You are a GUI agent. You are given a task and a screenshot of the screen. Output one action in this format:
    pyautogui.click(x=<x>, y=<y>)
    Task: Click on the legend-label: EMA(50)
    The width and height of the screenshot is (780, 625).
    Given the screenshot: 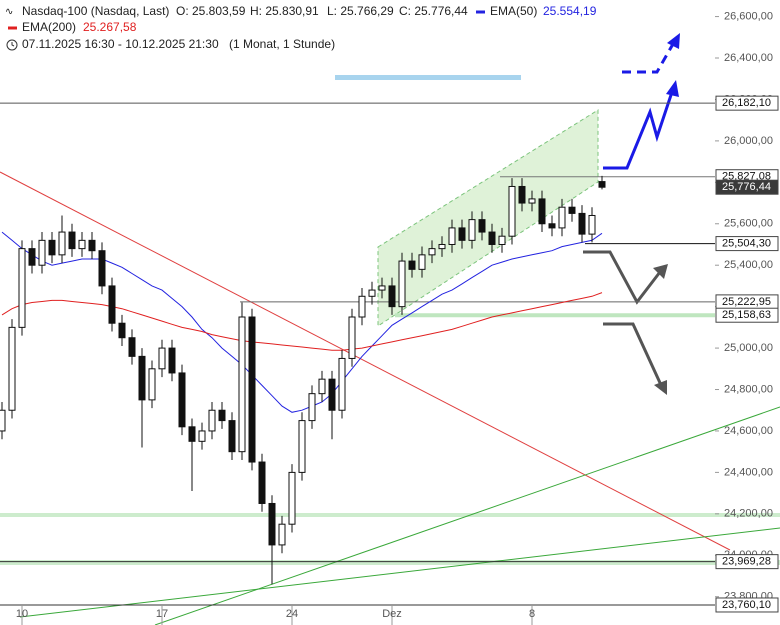 What is the action you would take?
    pyautogui.click(x=513, y=11)
    